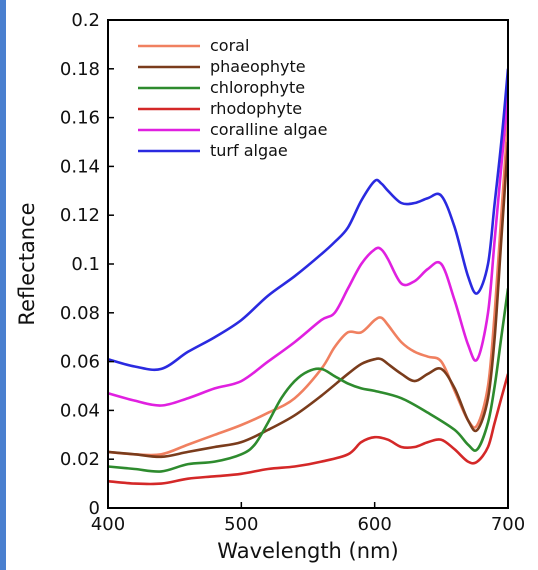 The width and height of the screenshot is (538, 570). Describe the element at coordinates (229, 45) in the screenshot. I see `legend-label-coral: coral` at that location.